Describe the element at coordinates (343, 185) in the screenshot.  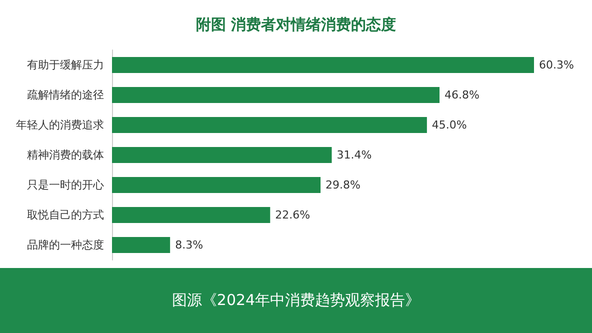
I see `data-label: 29.8%` at that location.